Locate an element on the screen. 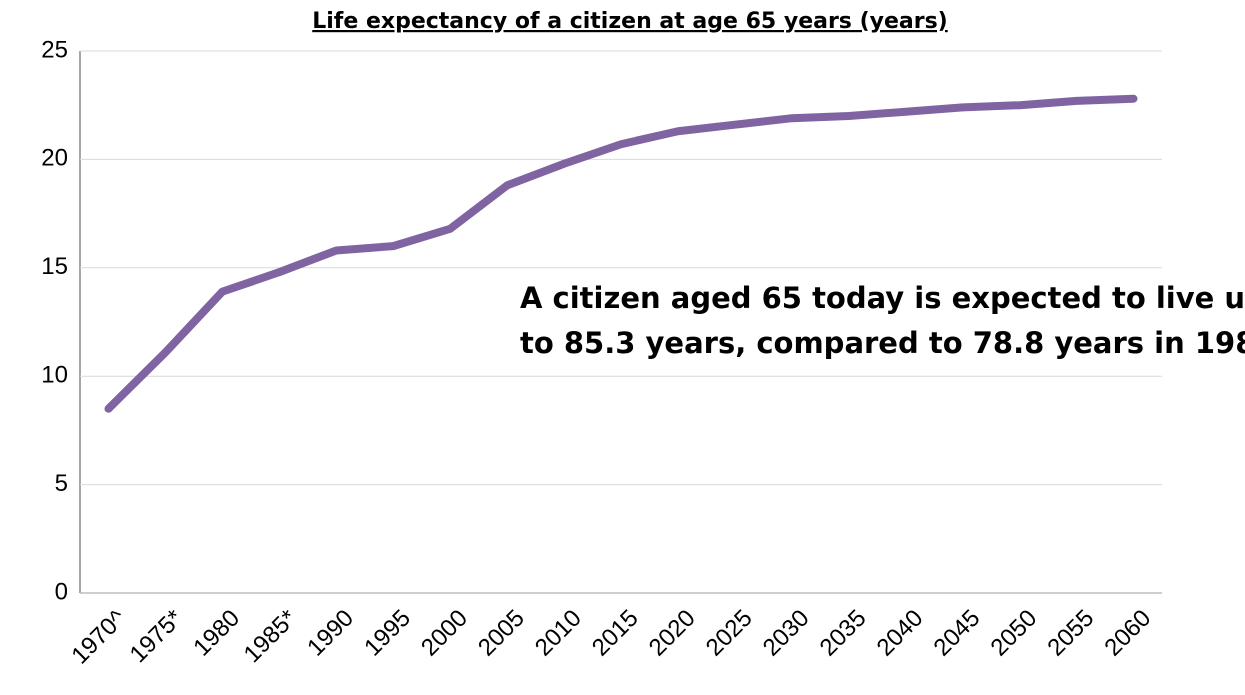  x-tick-label: 2055 is located at coordinates (1070, 633).